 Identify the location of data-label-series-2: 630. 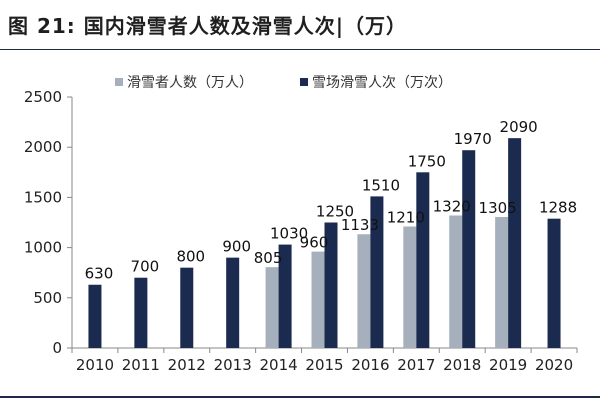
(99, 274).